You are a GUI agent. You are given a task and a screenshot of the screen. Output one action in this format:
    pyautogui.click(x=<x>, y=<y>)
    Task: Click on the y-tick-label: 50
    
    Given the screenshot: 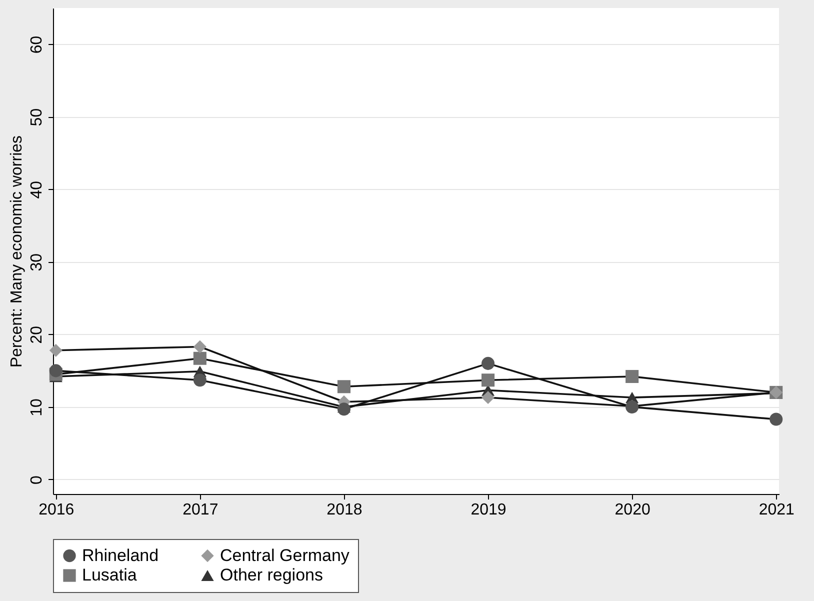 What is the action you would take?
    pyautogui.click(x=37, y=117)
    